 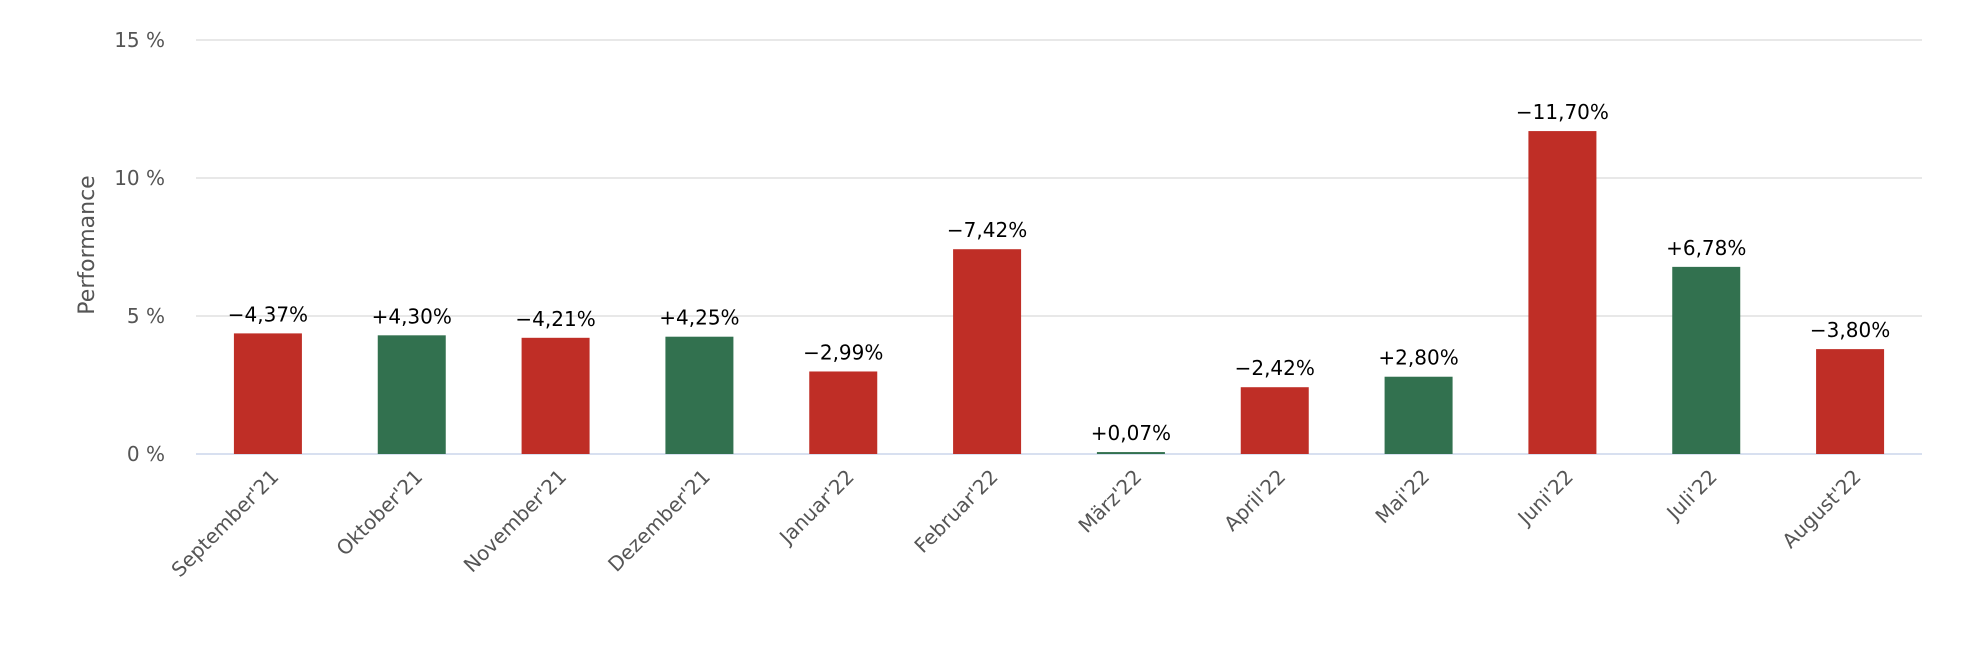 What do you see at coordinates (816, 508) in the screenshot?
I see `x-tick-label: Januar'22` at bounding box center [816, 508].